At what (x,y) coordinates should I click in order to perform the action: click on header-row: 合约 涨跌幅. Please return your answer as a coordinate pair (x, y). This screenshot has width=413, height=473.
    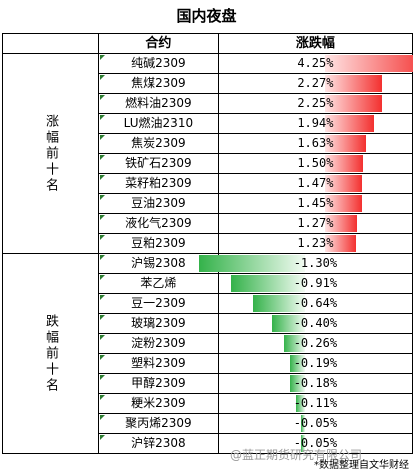
    Looking at the image, I should click on (207, 43).